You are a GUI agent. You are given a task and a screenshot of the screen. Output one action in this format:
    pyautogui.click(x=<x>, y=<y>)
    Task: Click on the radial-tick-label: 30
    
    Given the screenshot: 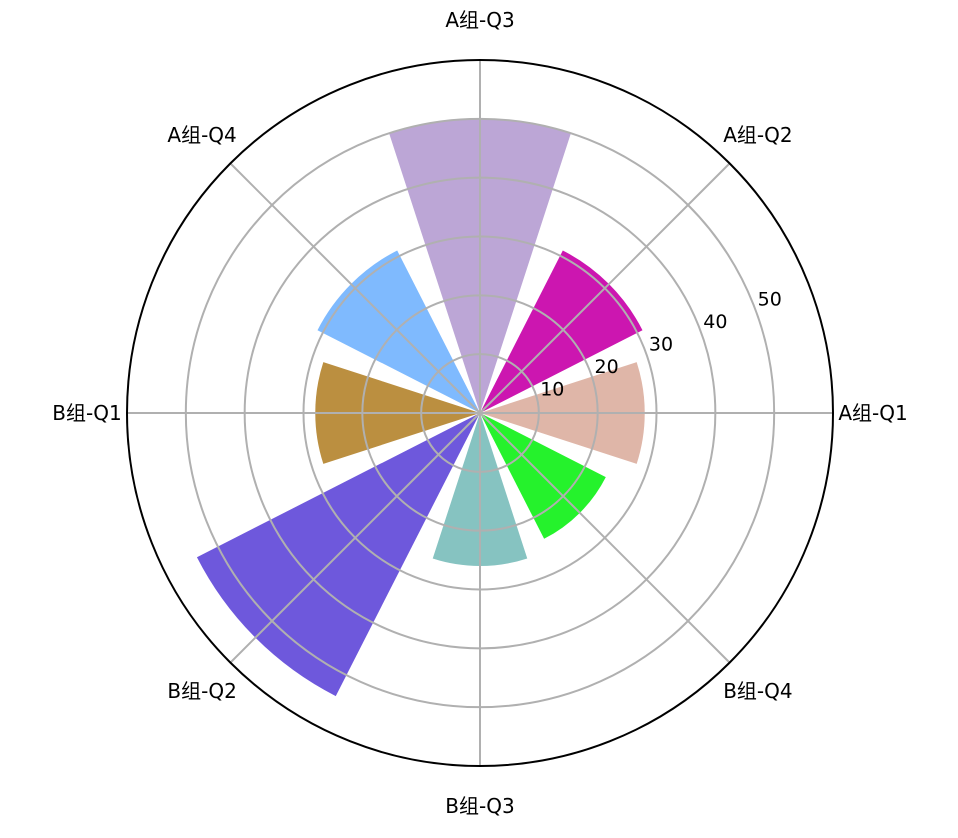 What is the action you would take?
    pyautogui.click(x=661, y=345)
    